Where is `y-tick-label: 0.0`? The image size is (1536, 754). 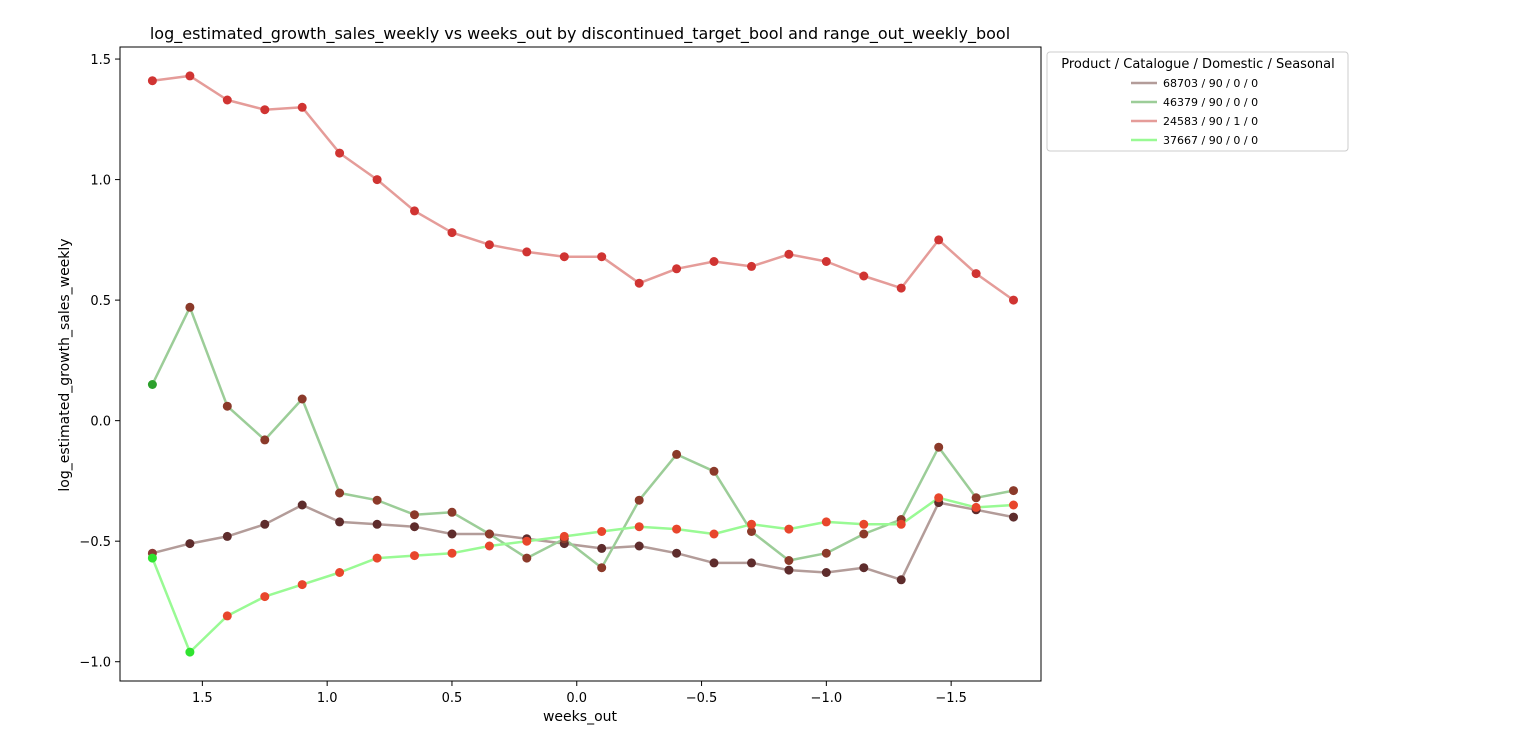 y-tick-label: 0.0 is located at coordinates (100, 422).